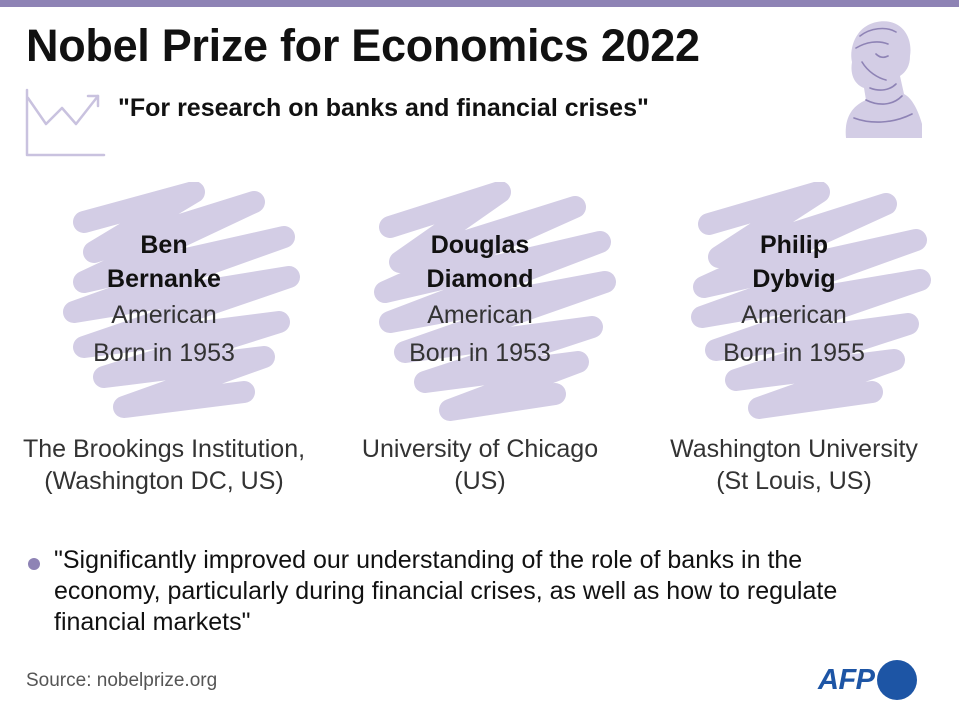  What do you see at coordinates (883, 79) in the screenshot?
I see `alfred-nobel-portrait-icon` at bounding box center [883, 79].